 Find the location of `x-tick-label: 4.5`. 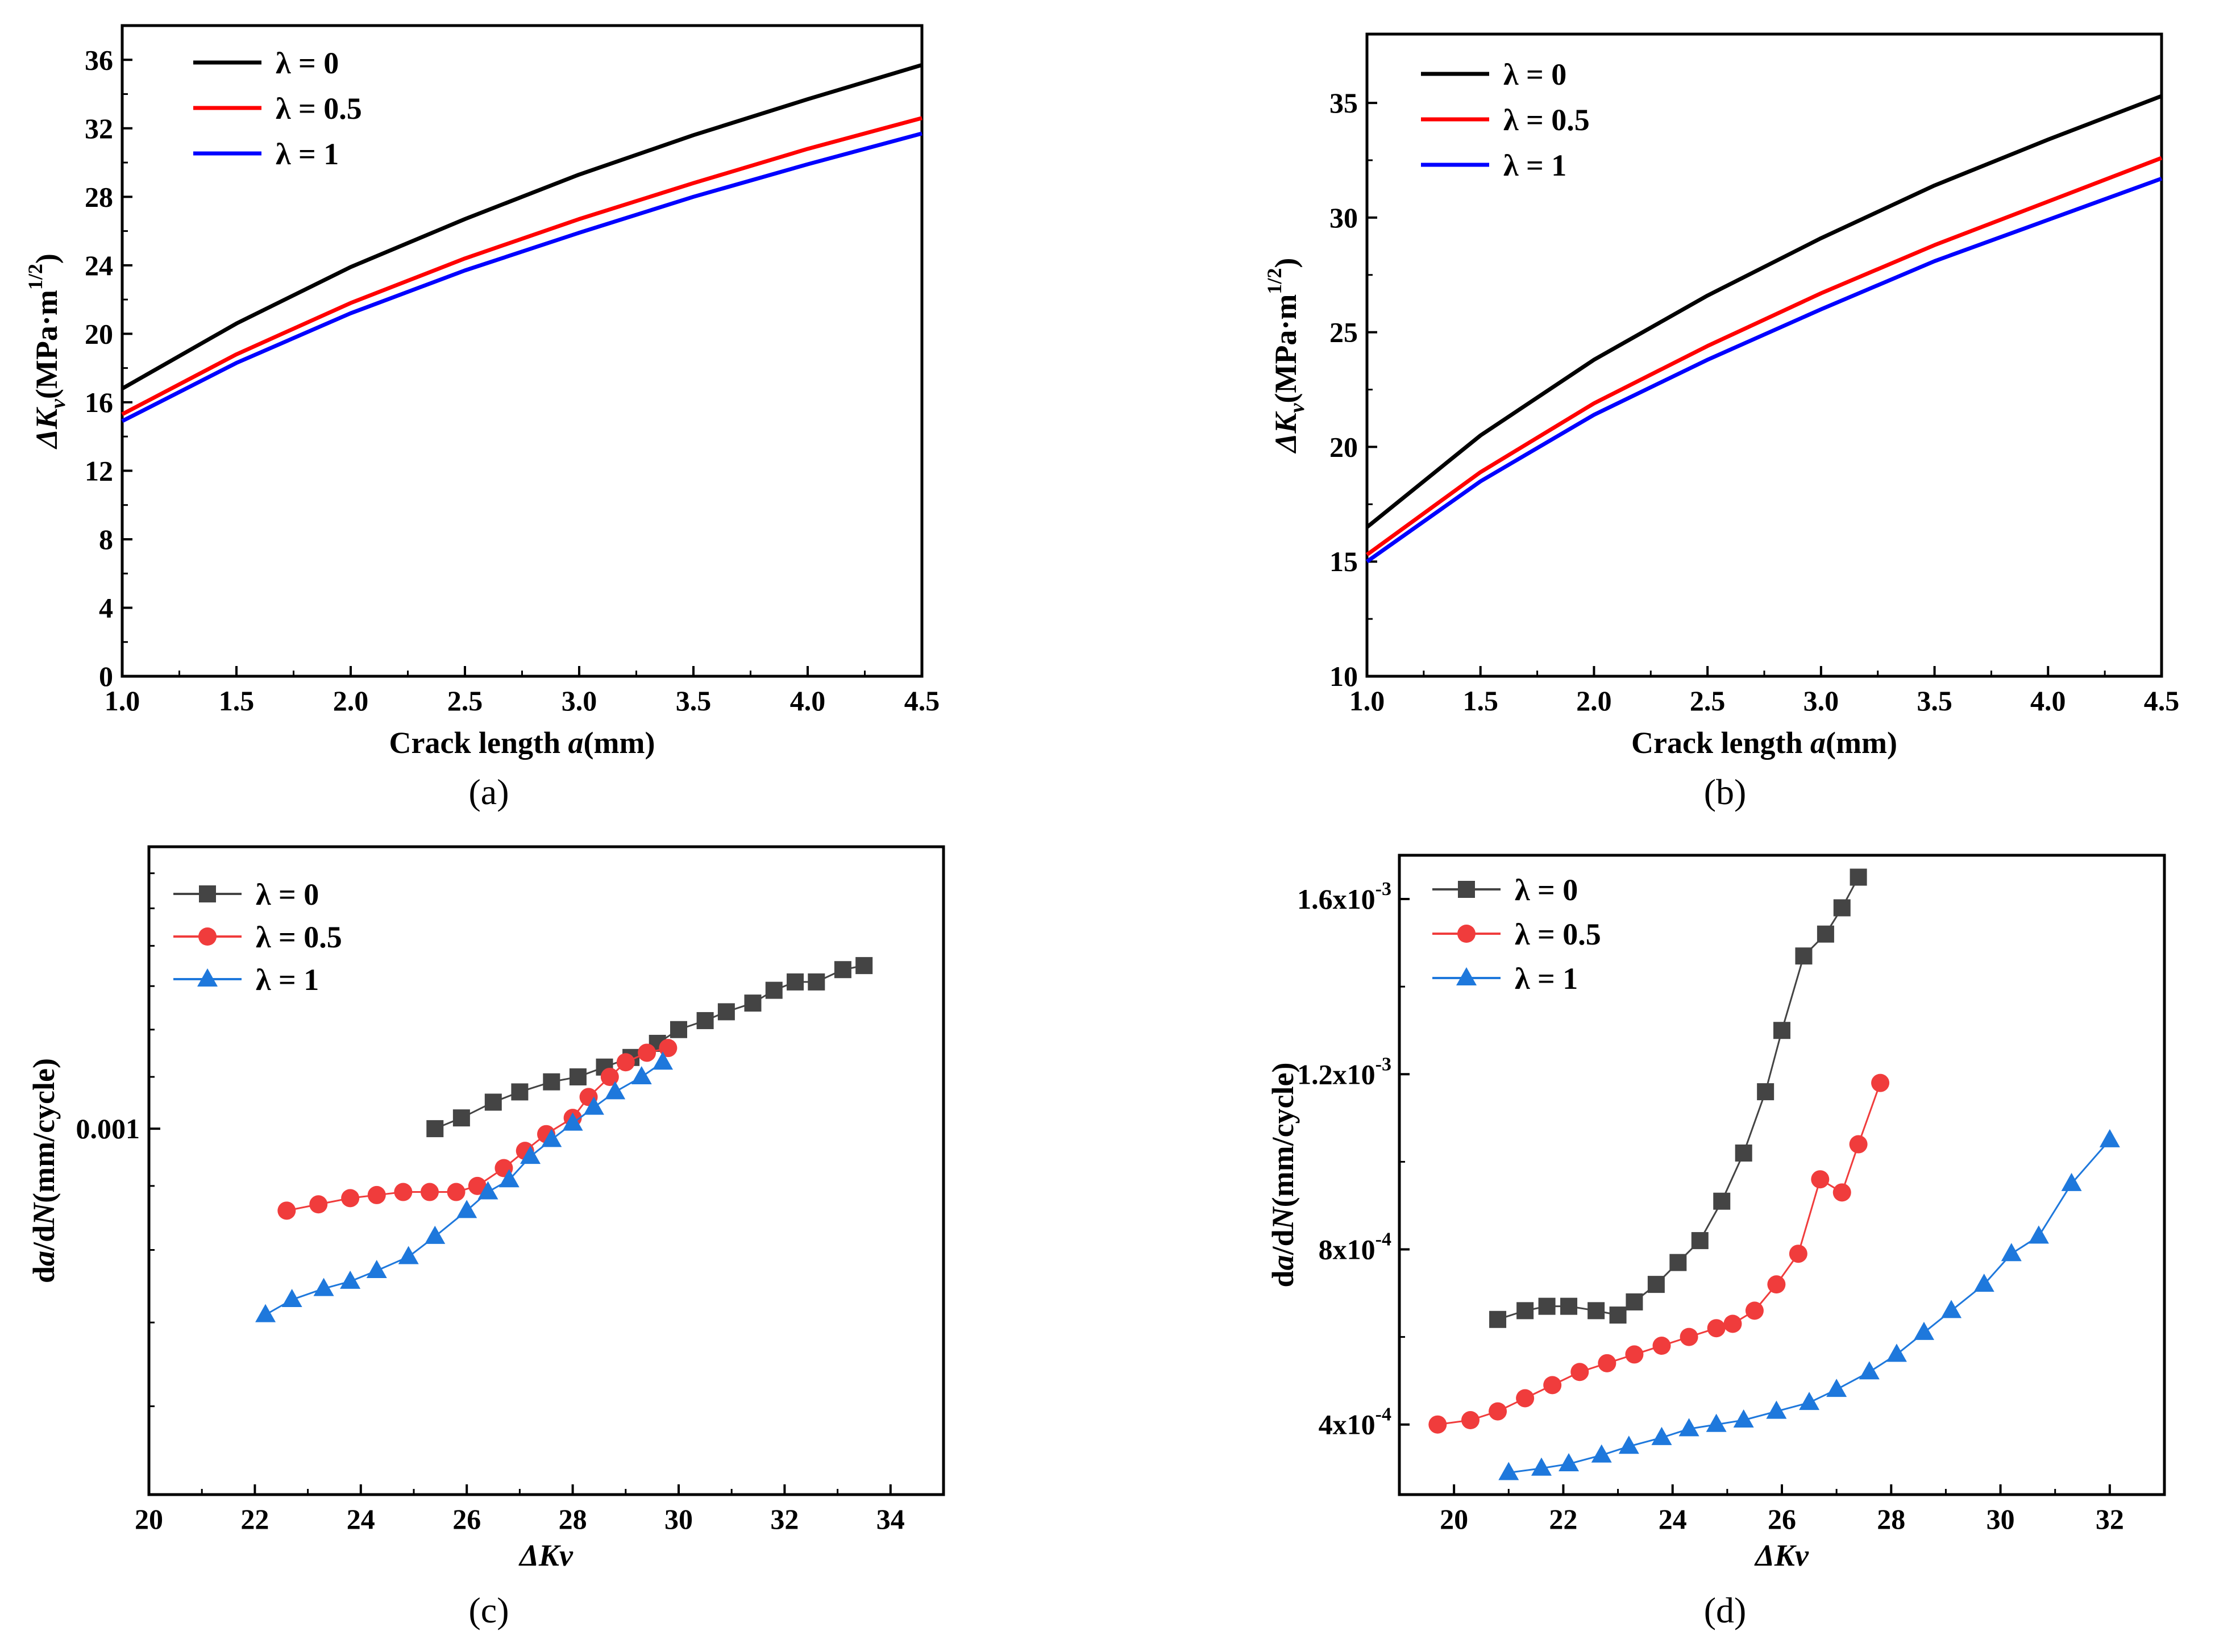

x-tick-label: 4.5 is located at coordinates (922, 701).